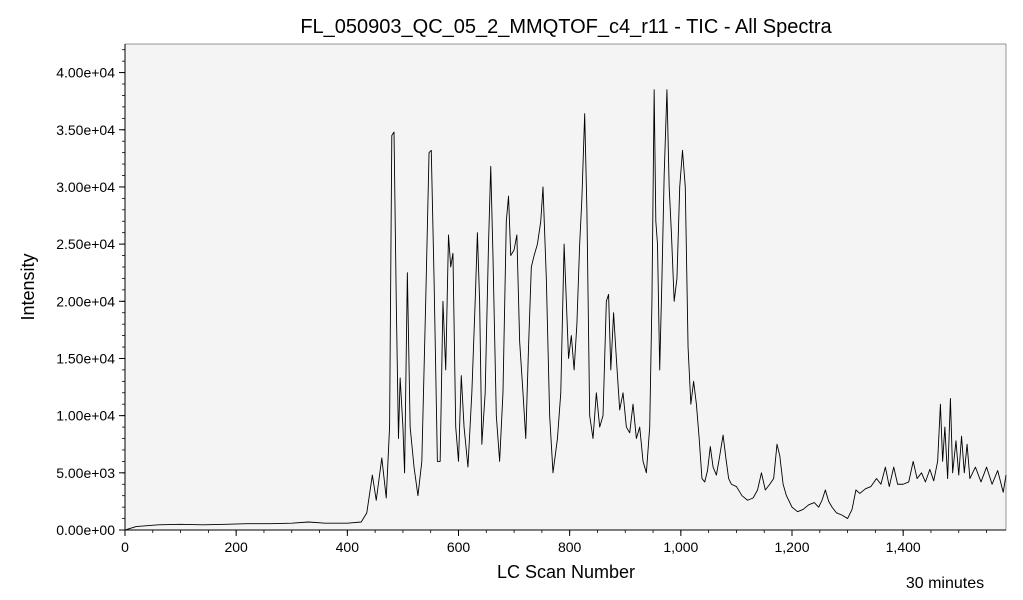 This screenshot has height=600, width=1023. I want to click on y-tick-label: 4.00e+04, so click(85, 73).